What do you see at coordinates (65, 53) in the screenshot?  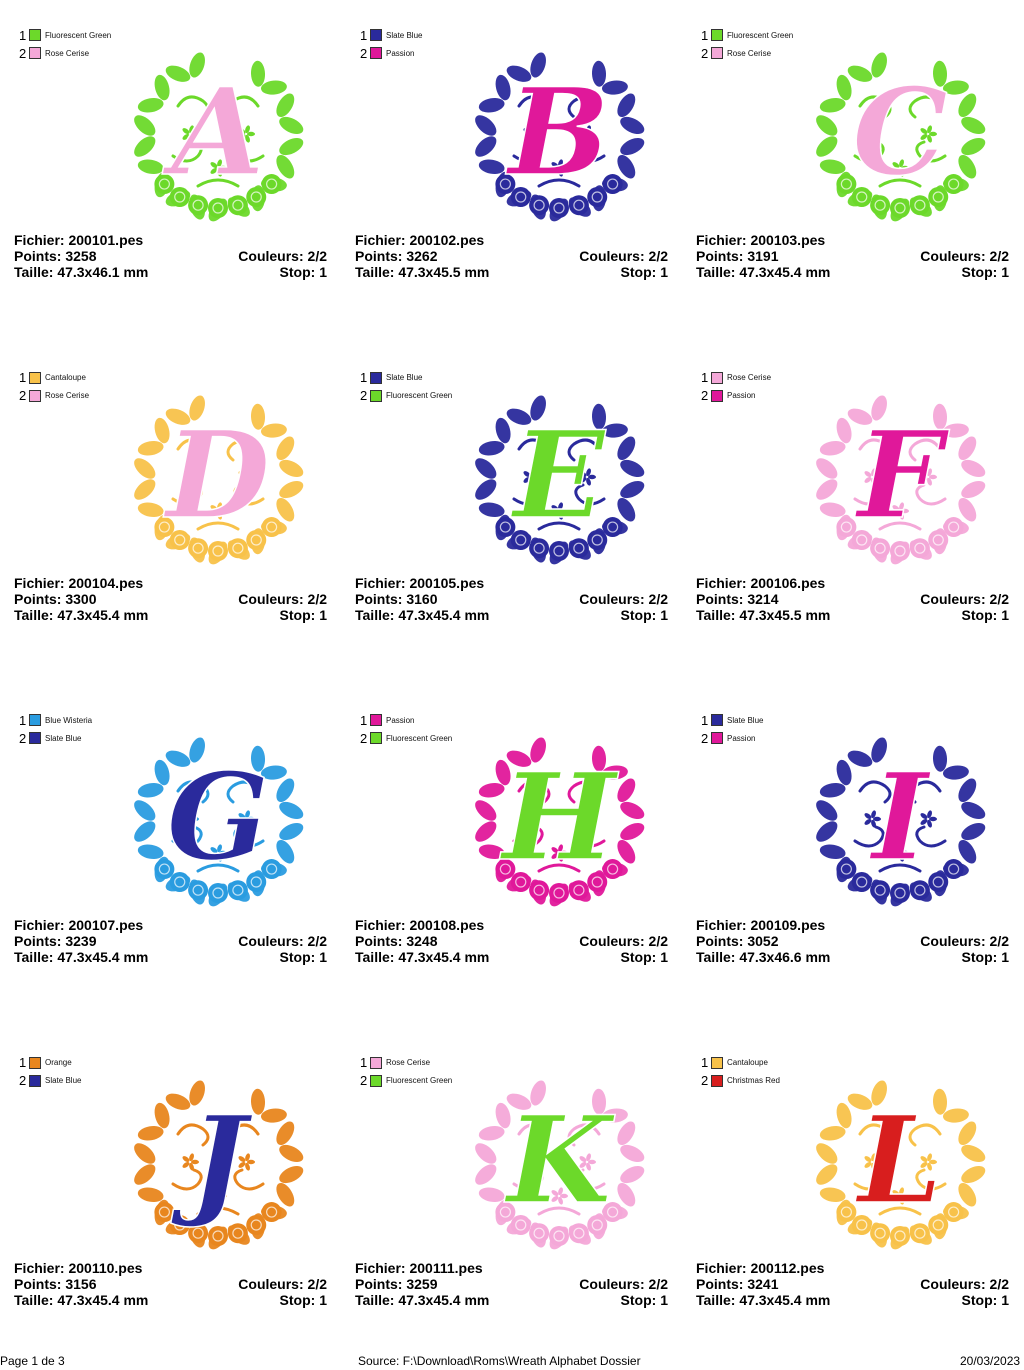 I see `thread-row: 2 Rose Cerise` at bounding box center [65, 53].